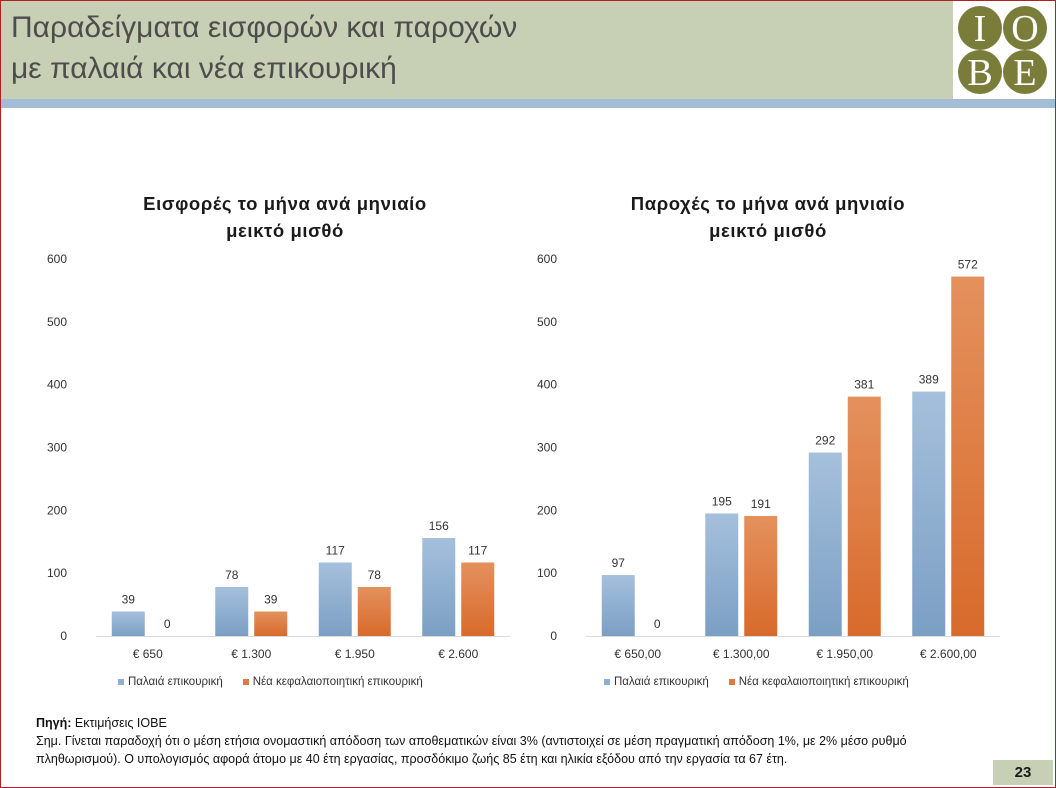 This screenshot has height=788, width=1056. I want to click on chart2-legend-label: Νέα κεφαλαιοποιητική επικουρική, so click(823, 682).